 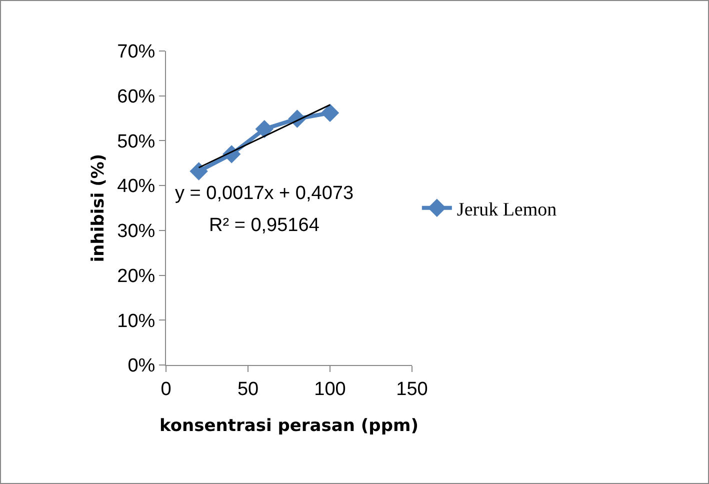 What do you see at coordinates (136, 187) in the screenshot?
I see `y-tick-label: 40%` at bounding box center [136, 187].